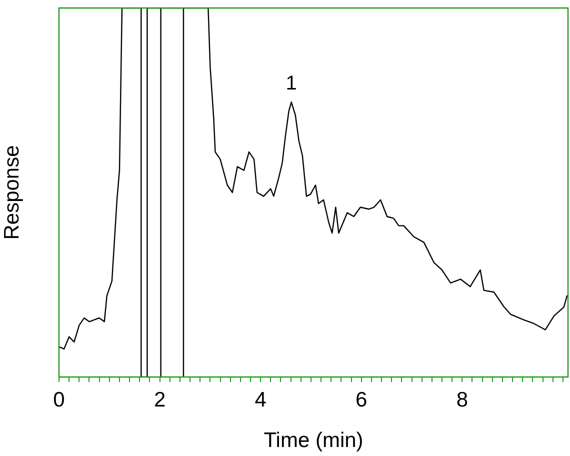  What do you see at coordinates (160, 400) in the screenshot?
I see `x-tick-label: 2` at bounding box center [160, 400].